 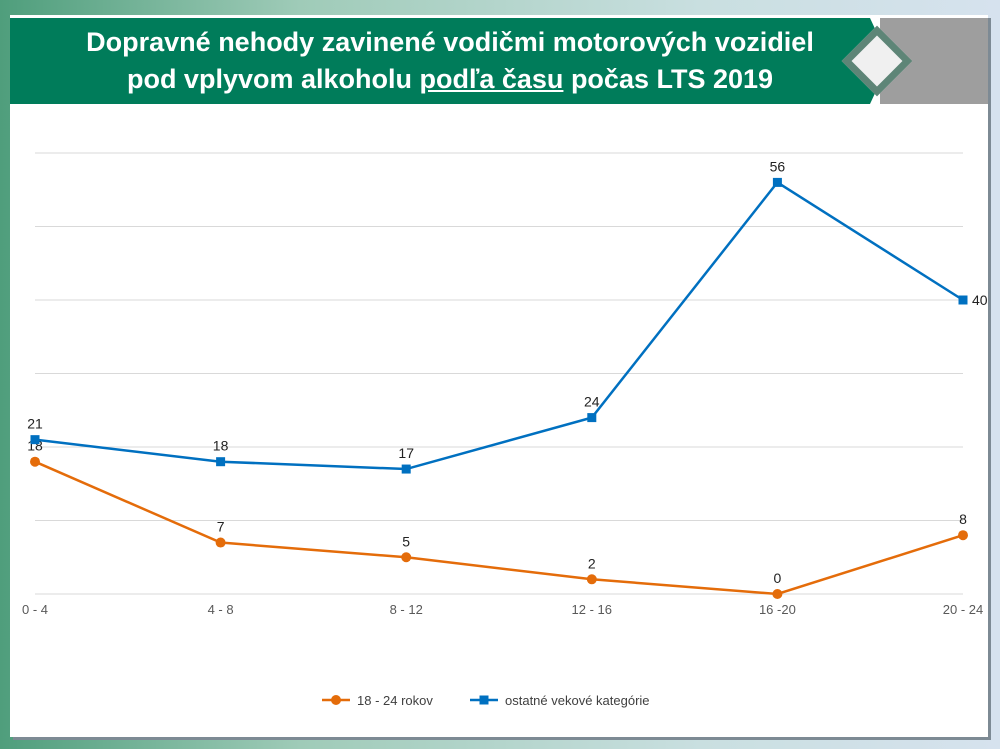 What do you see at coordinates (577, 700) in the screenshot?
I see `legend-label: ostatné vekové kategórie` at bounding box center [577, 700].